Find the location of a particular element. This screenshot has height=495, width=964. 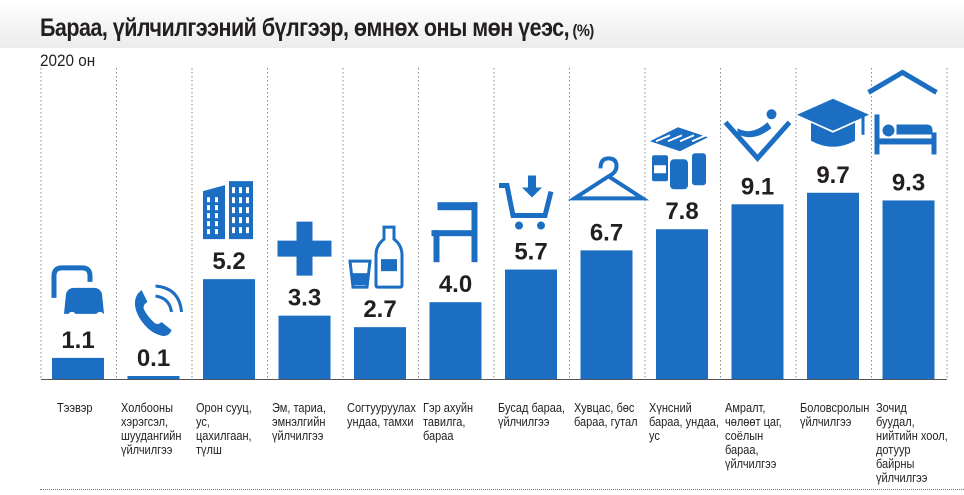

data-label: 0.1 is located at coordinates (153, 358).